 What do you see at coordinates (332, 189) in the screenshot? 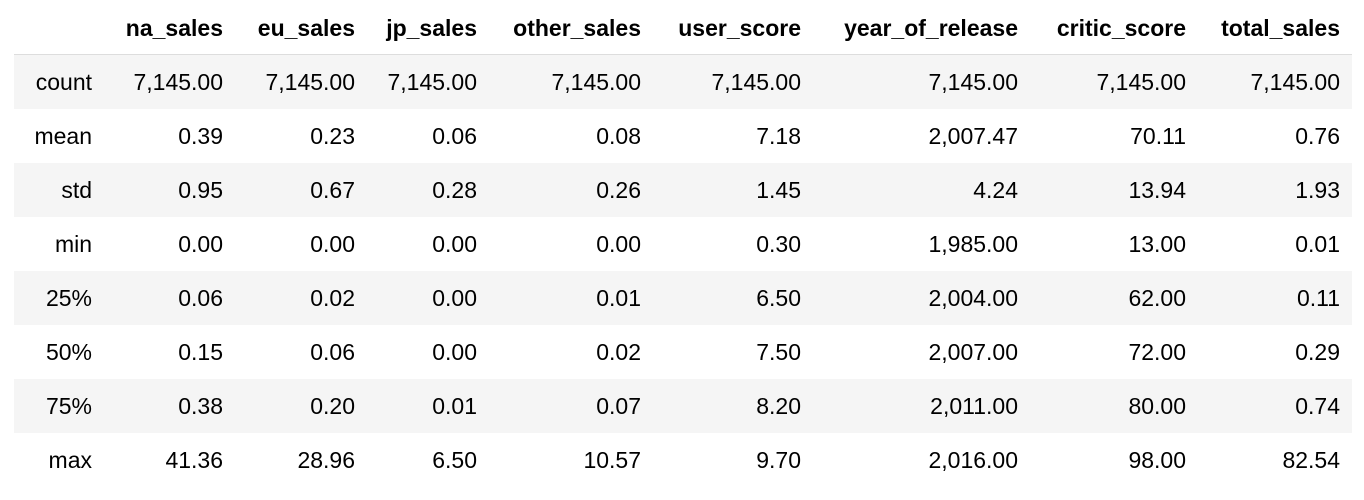
I see `cell-eu-sales: 0.67` at bounding box center [332, 189].